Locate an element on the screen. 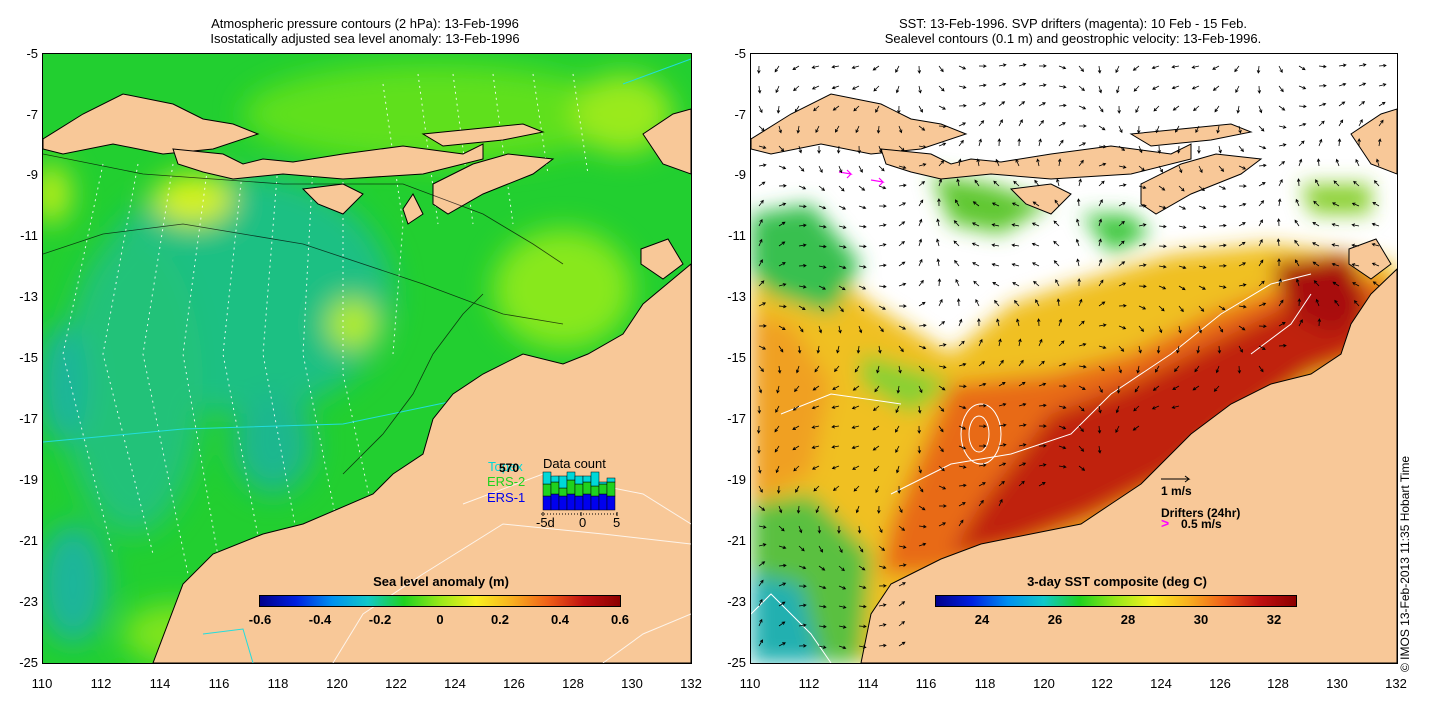 This screenshot has height=710, width=1440. left-xtick: 114 is located at coordinates (160, 683).